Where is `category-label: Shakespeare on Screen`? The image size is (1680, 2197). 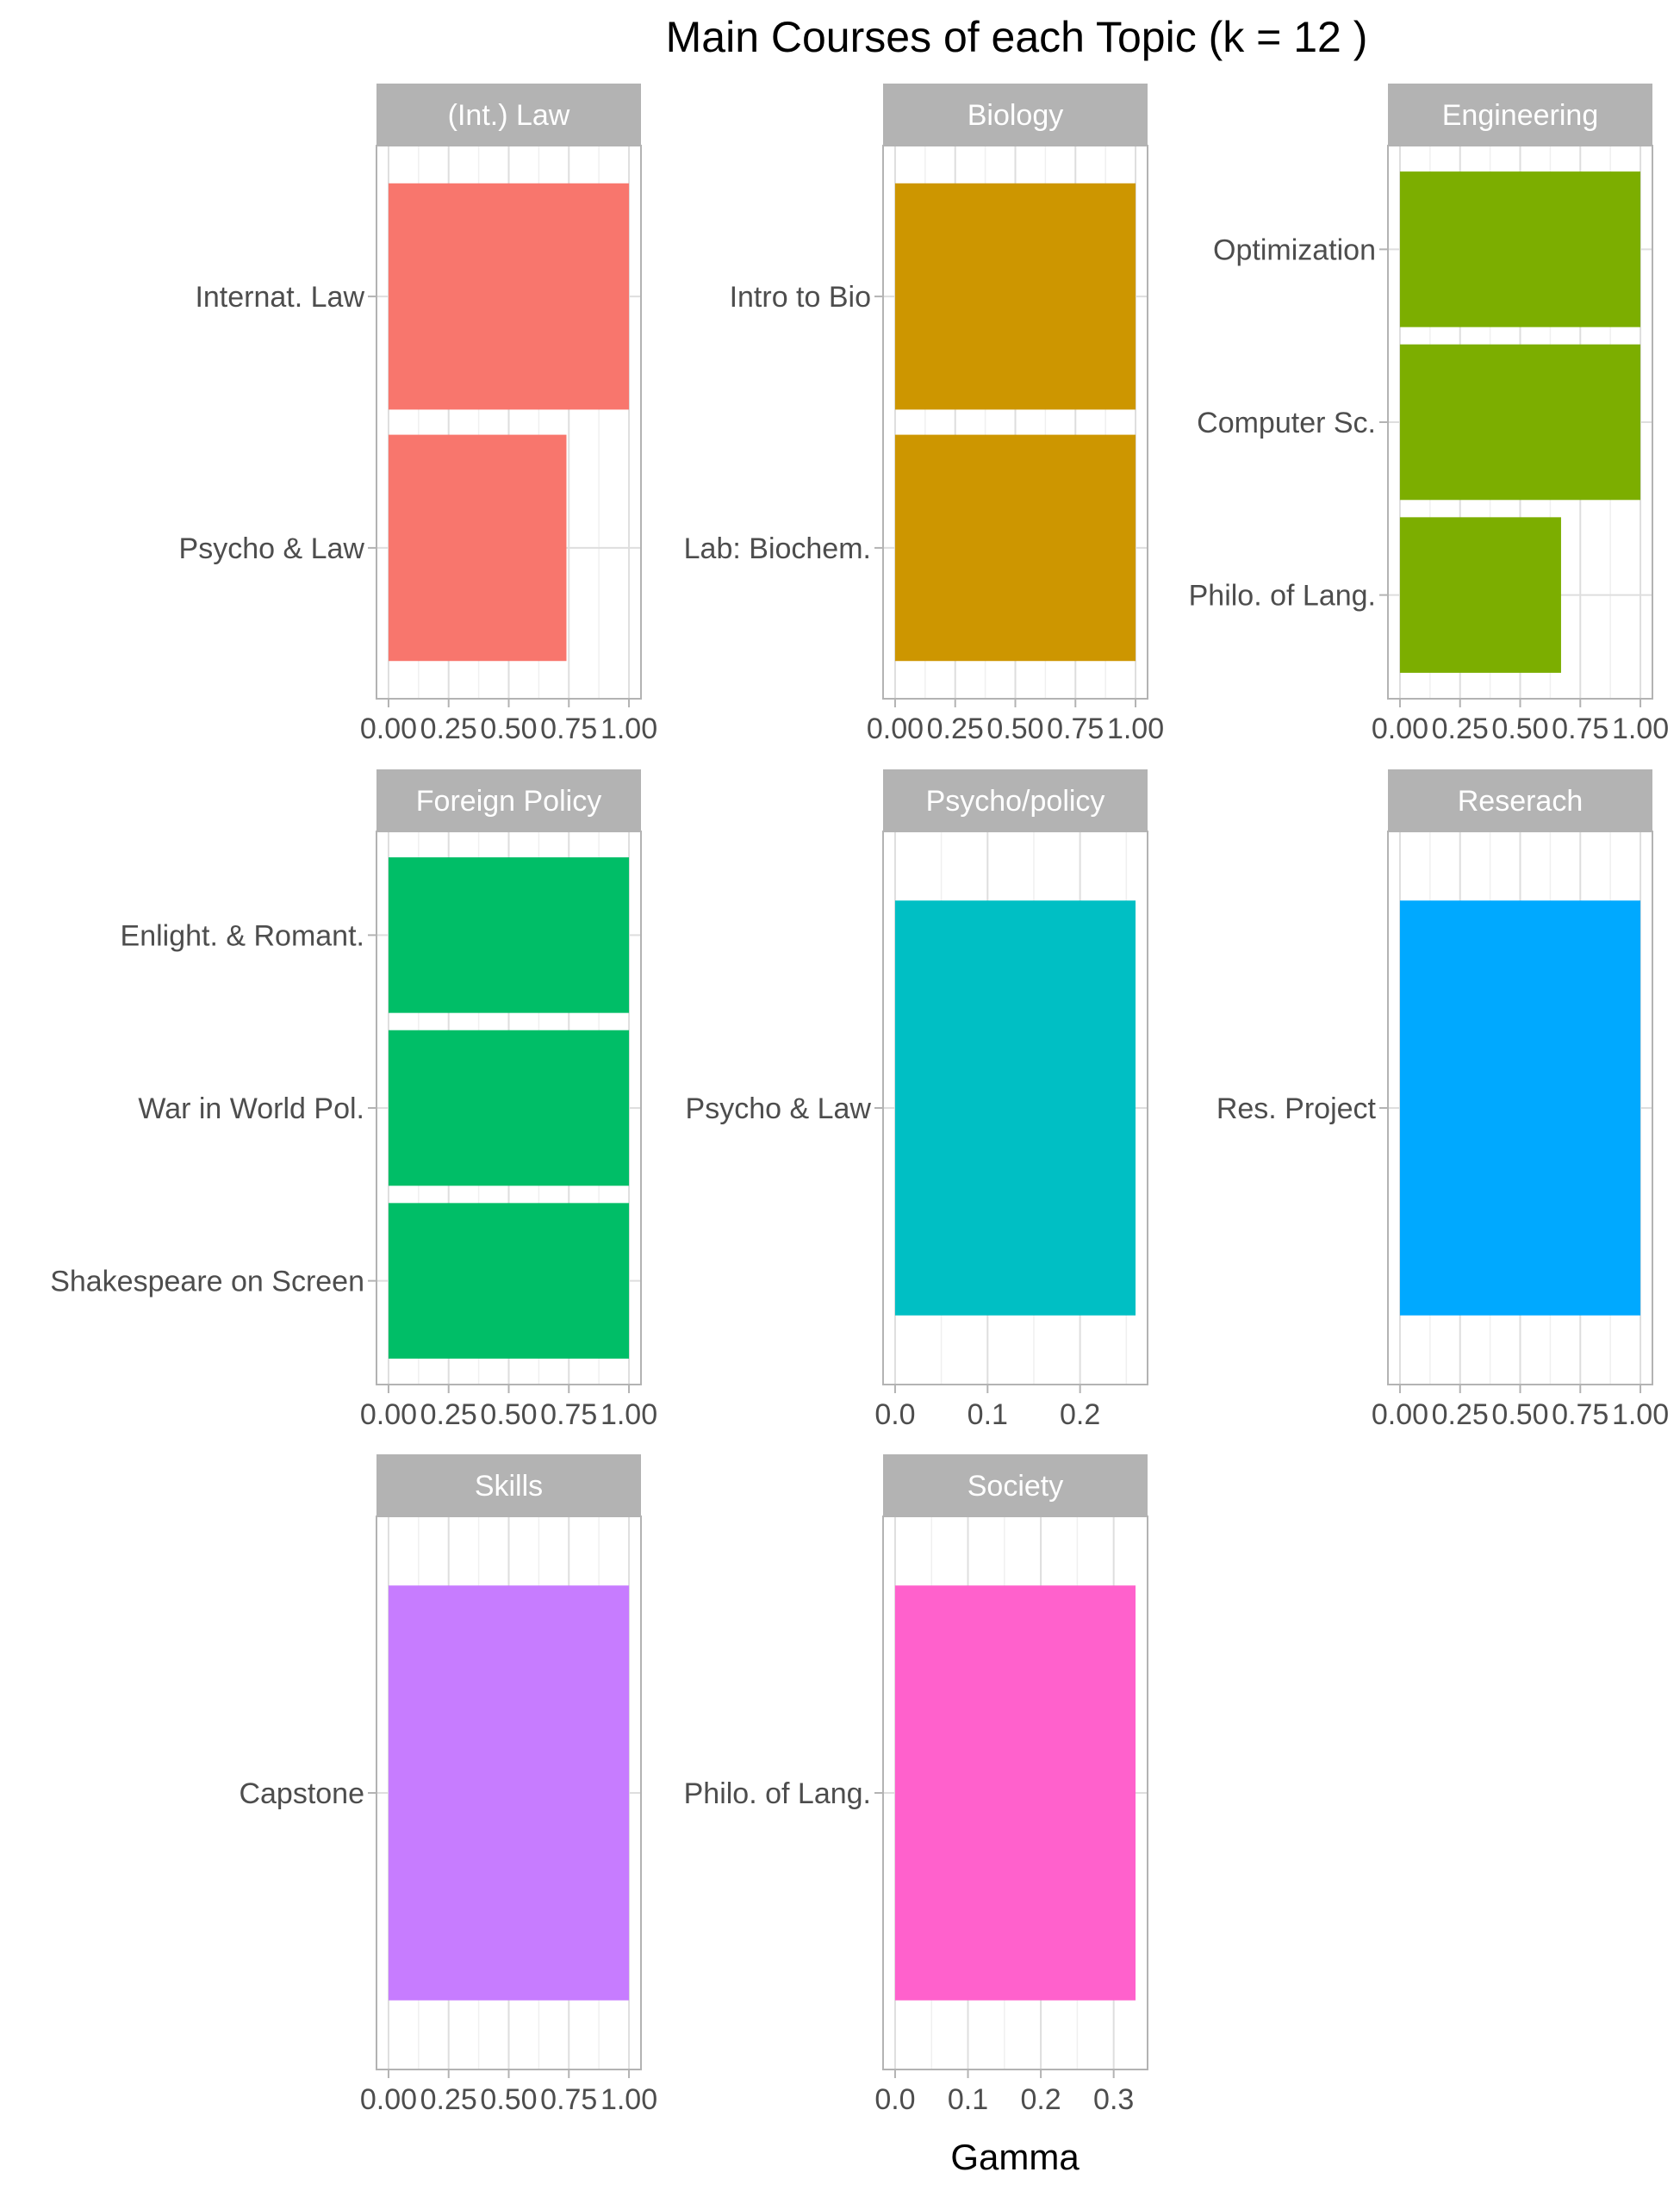 category-label: Shakespeare on Screen is located at coordinates (207, 1282).